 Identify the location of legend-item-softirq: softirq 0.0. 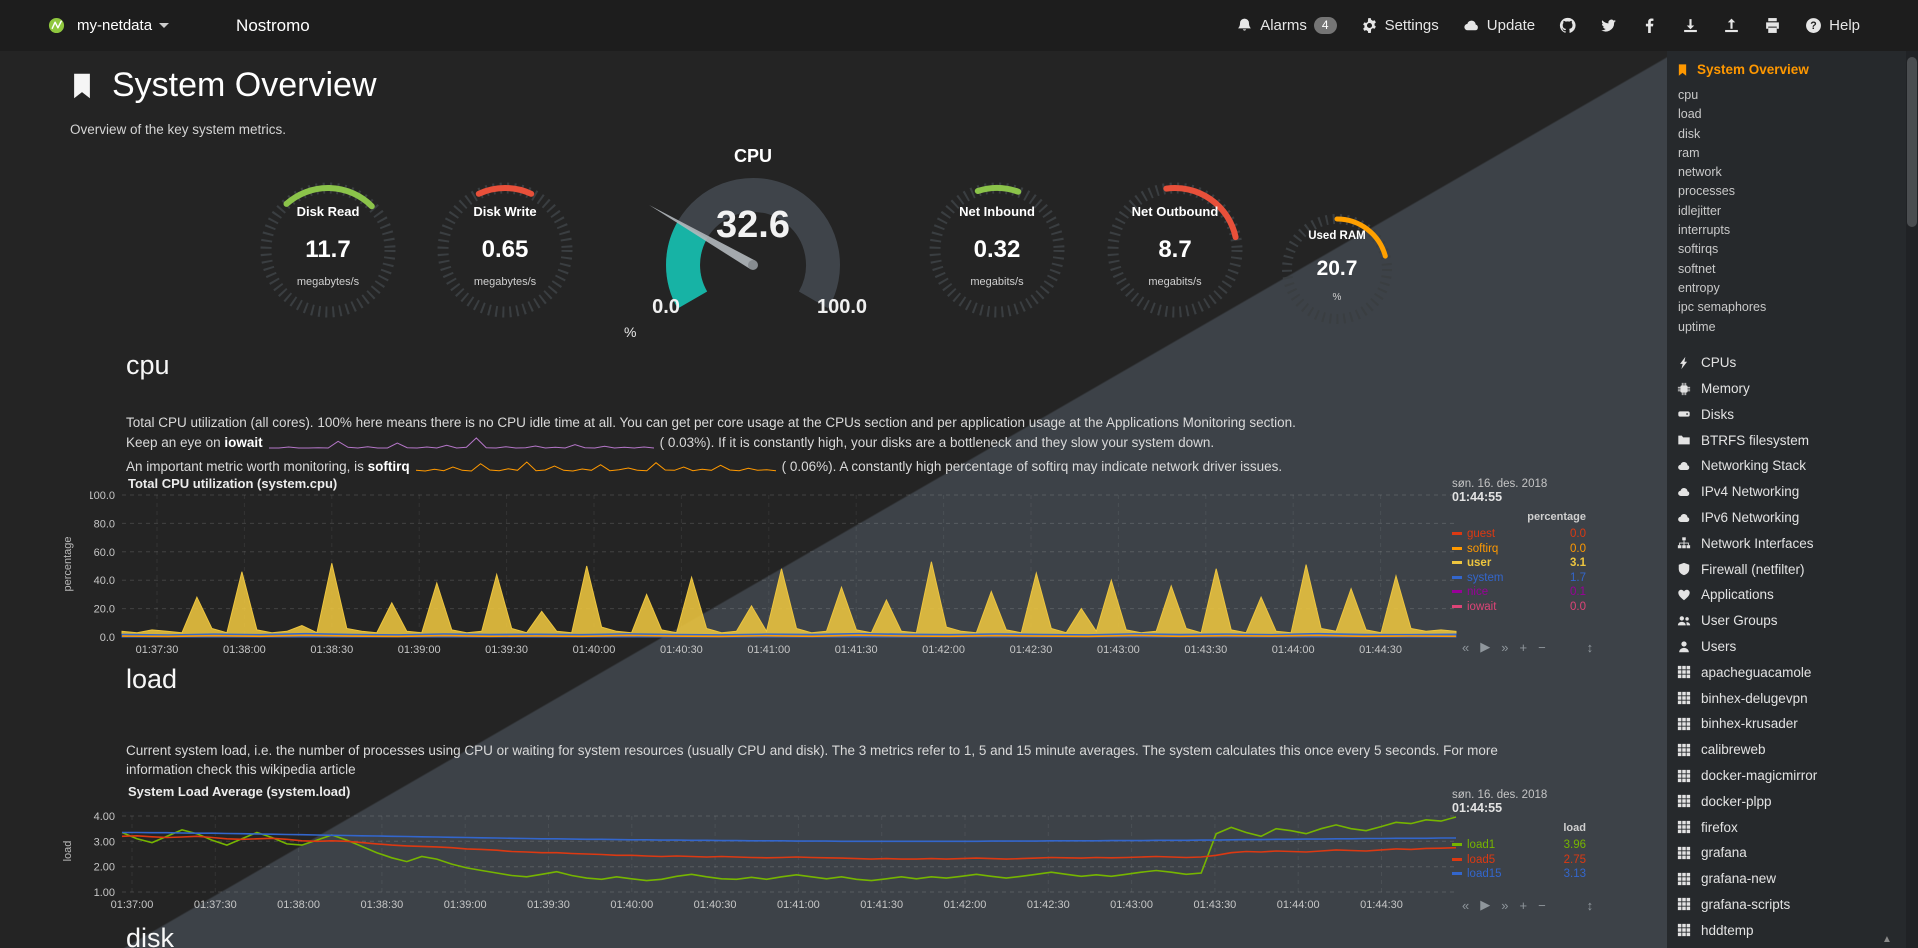
(1519, 549).